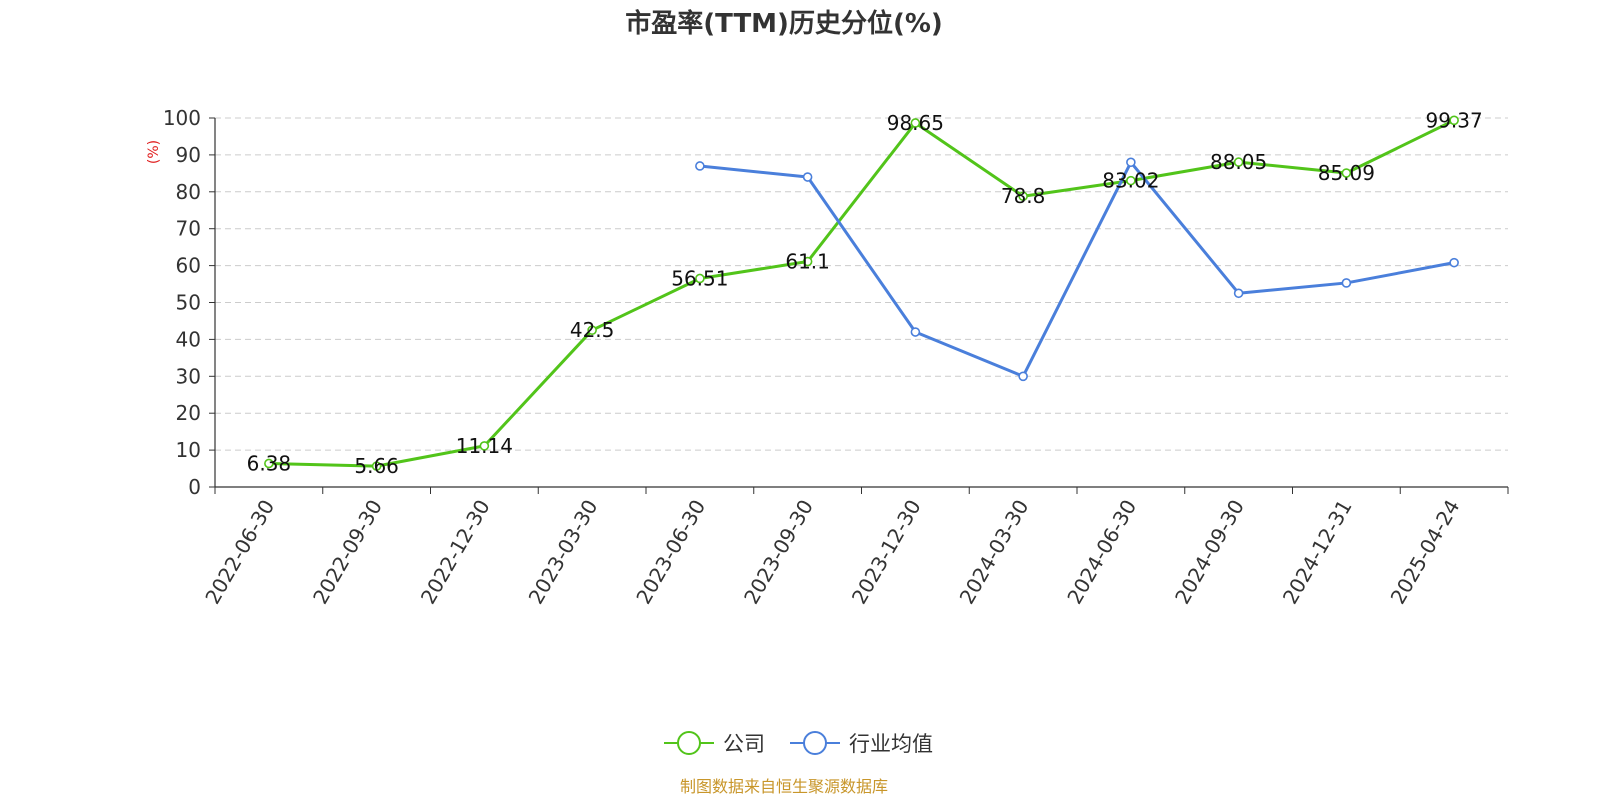 The image size is (1600, 800). Describe the element at coordinates (744, 744) in the screenshot. I see `legend-label: 公司` at that location.